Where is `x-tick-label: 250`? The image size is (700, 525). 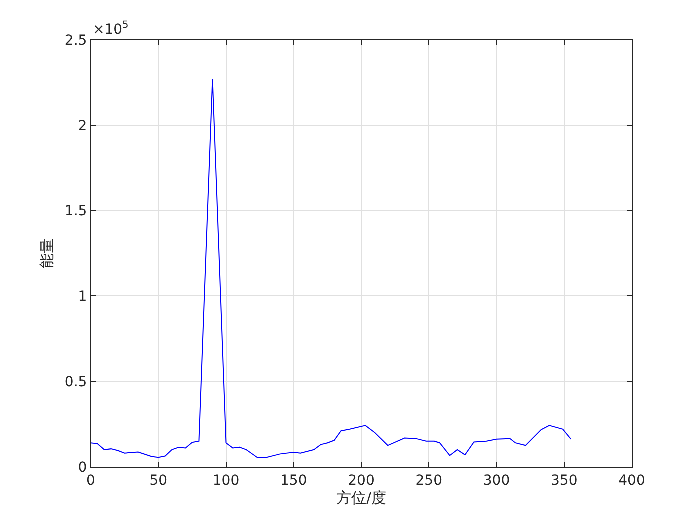
x-tick-label: 250 is located at coordinates (429, 480).